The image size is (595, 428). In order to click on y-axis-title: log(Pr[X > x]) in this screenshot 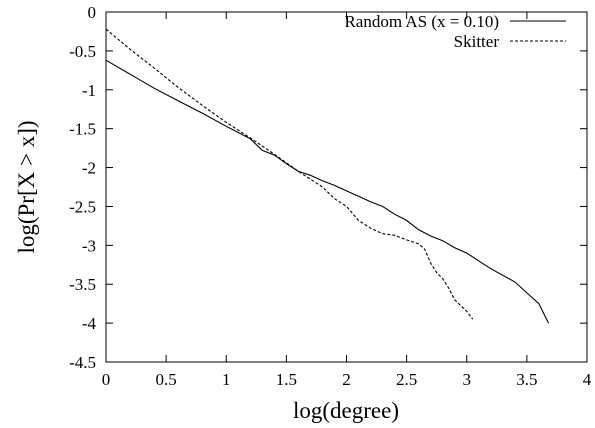, I will do `click(26, 186)`.